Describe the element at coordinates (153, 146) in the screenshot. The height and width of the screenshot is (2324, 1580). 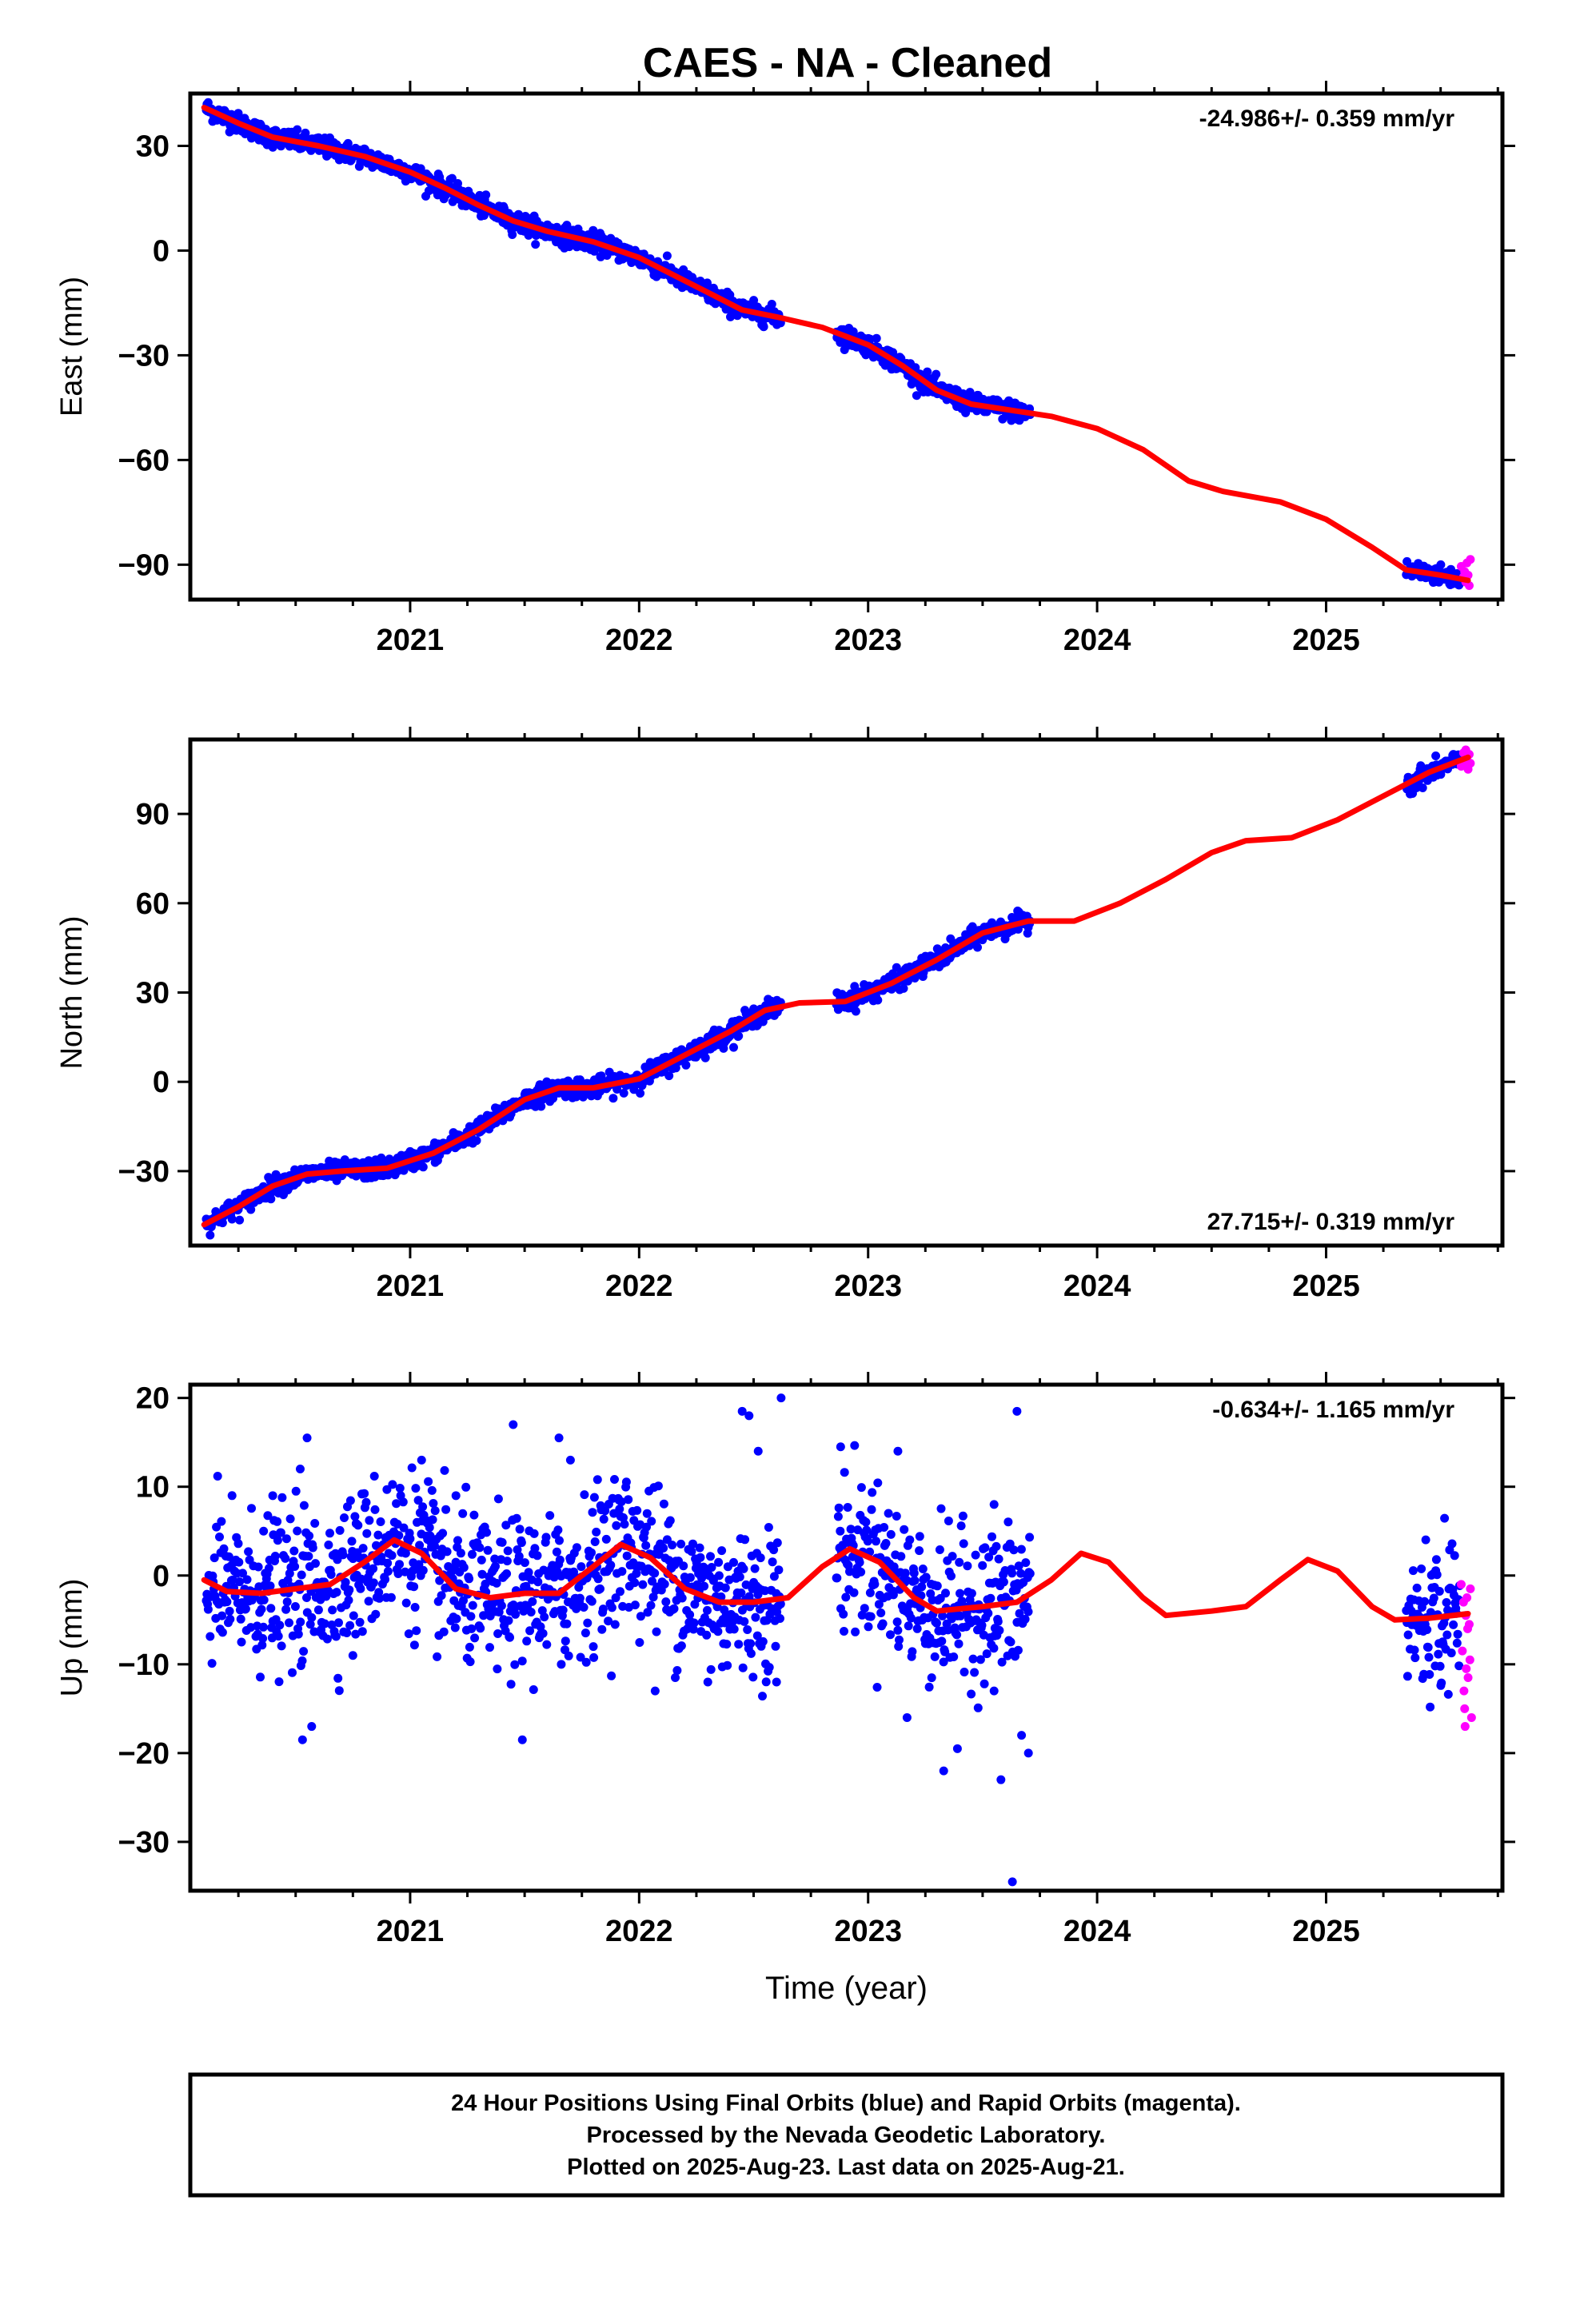
I see `east-ytick-label: 30` at that location.